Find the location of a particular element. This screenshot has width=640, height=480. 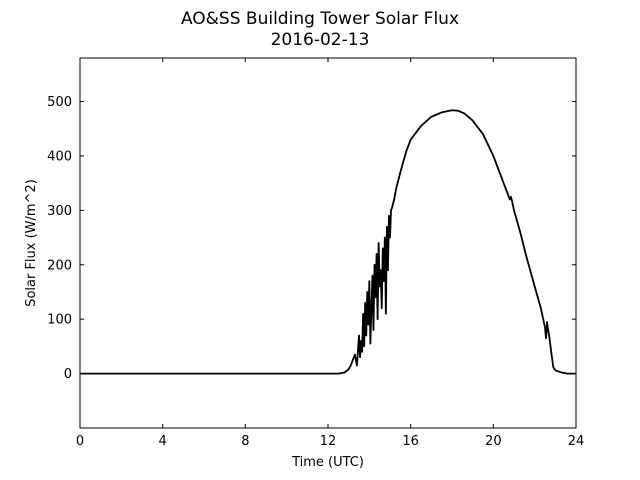

y-tick-label: 0 is located at coordinates (68, 374).